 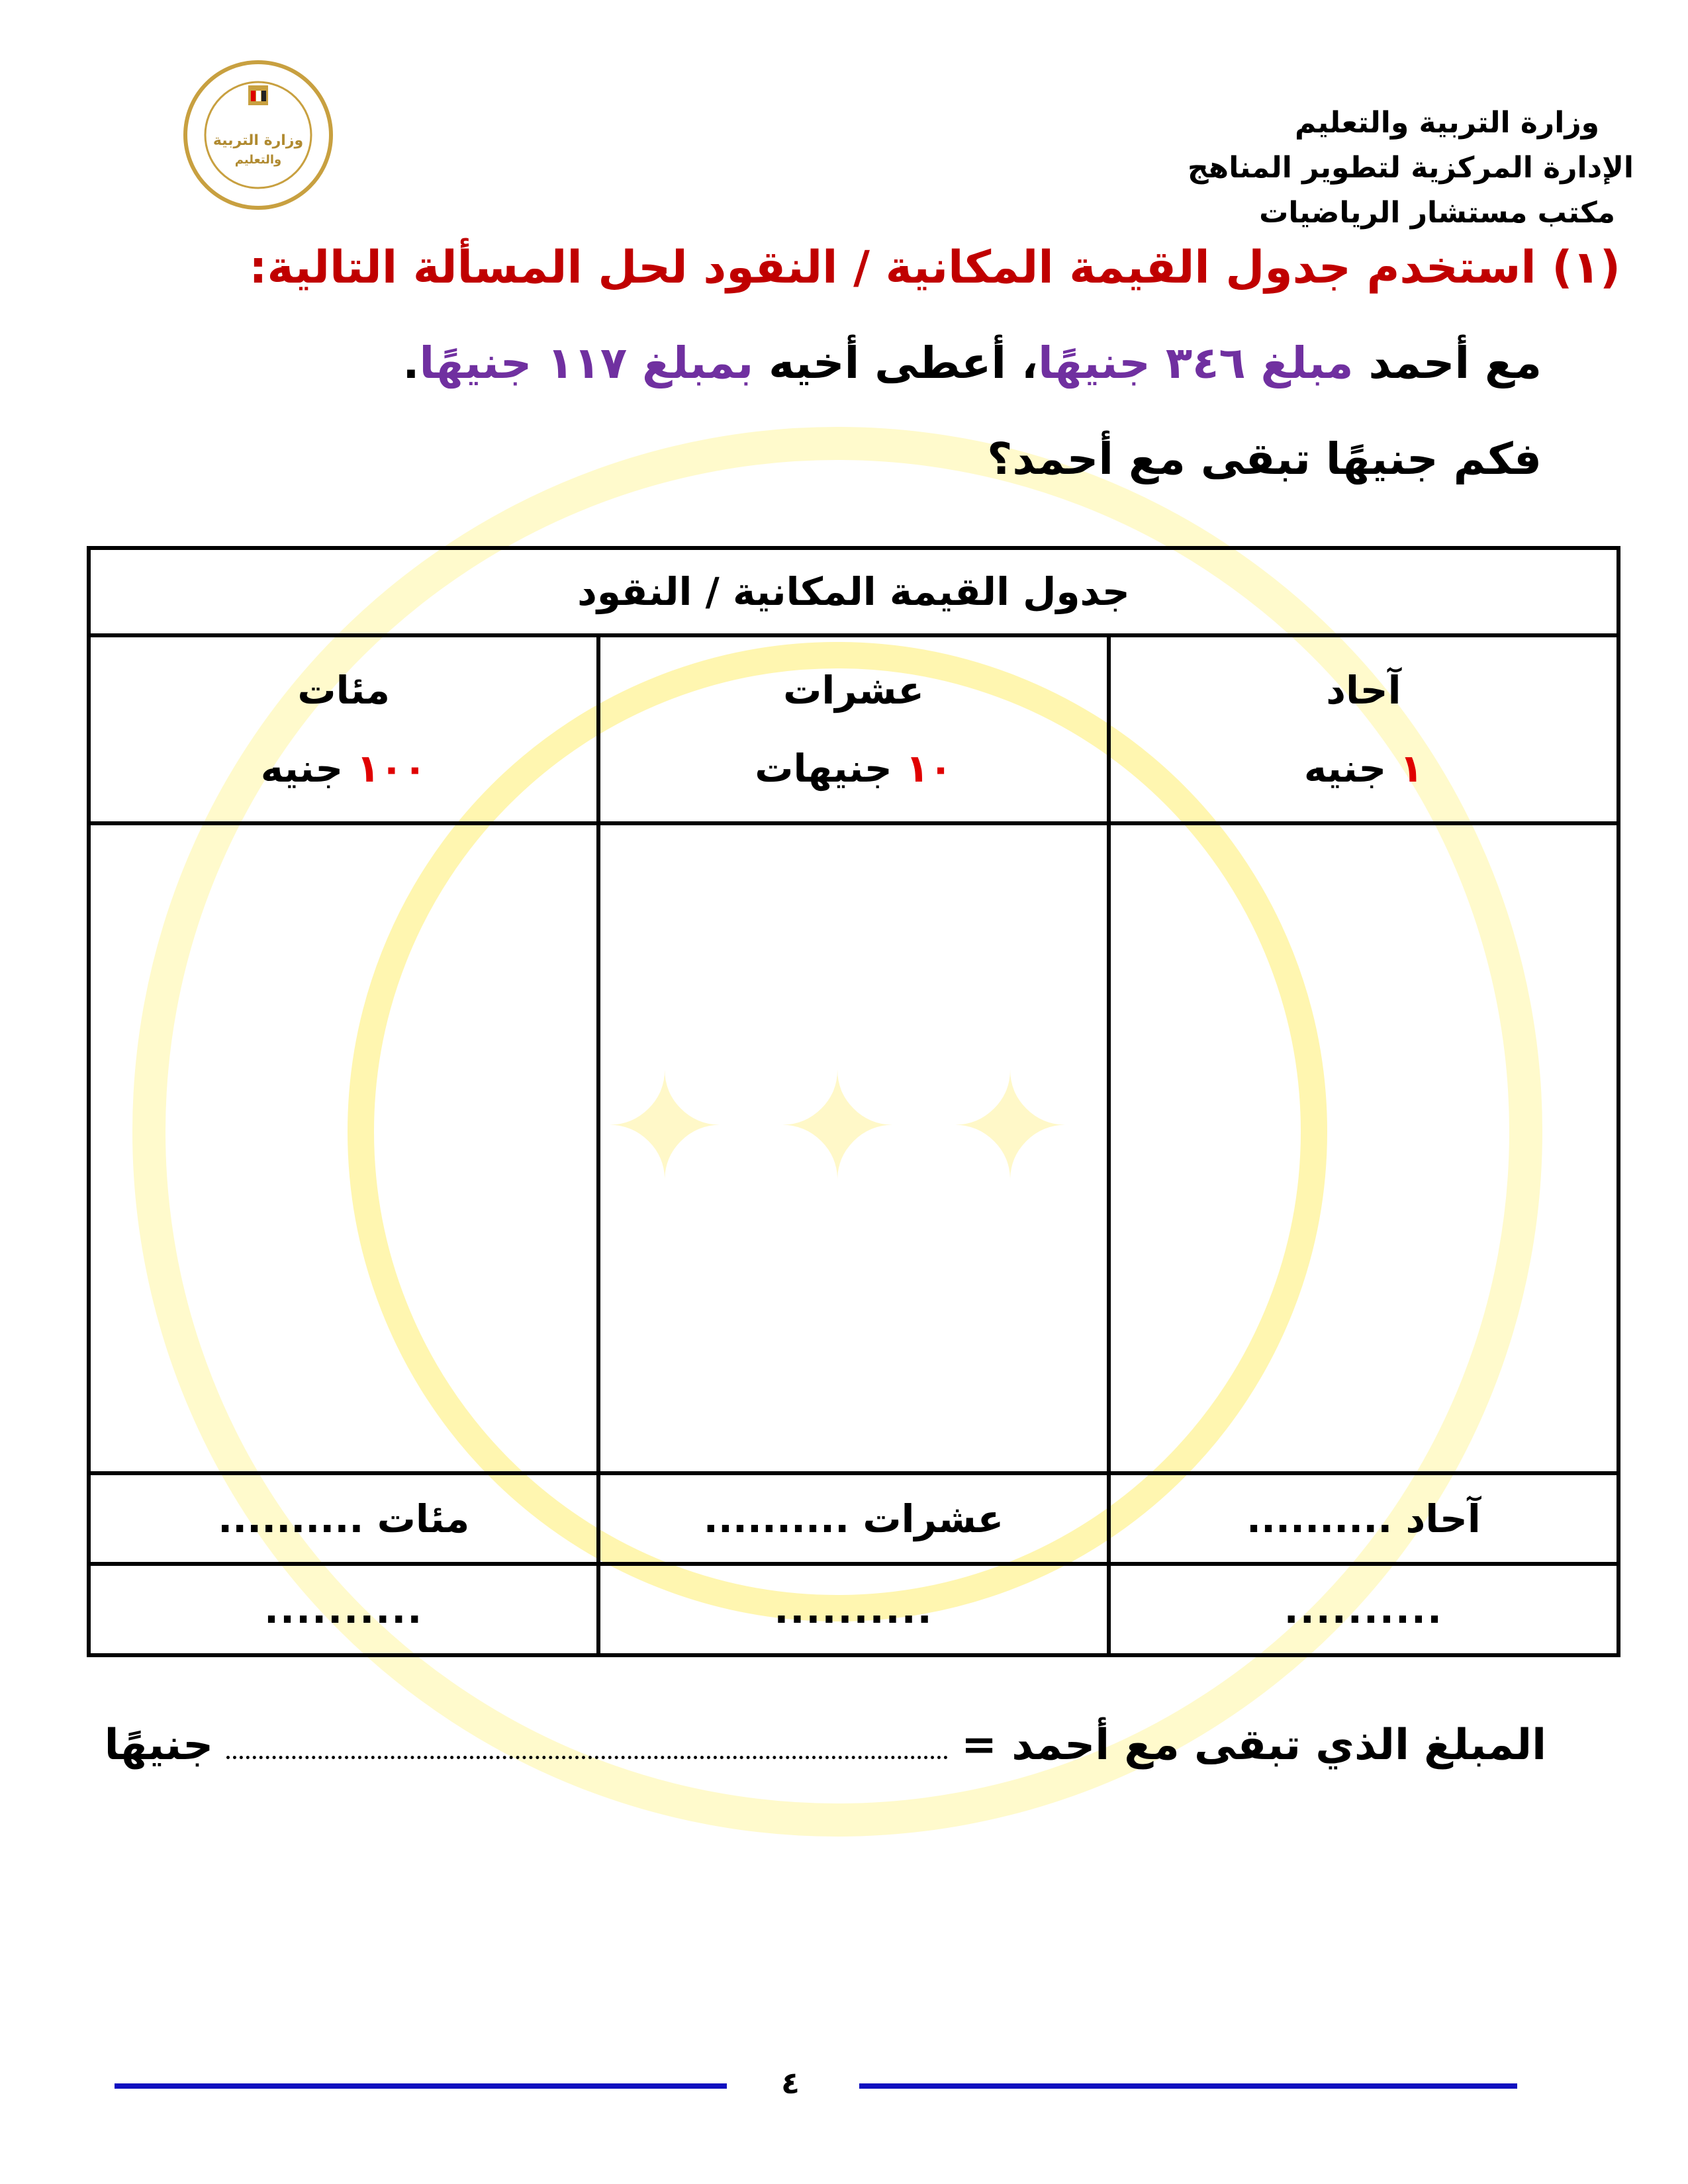 What do you see at coordinates (1363, 1149) in the screenshot?
I see `work-area-ones` at bounding box center [1363, 1149].